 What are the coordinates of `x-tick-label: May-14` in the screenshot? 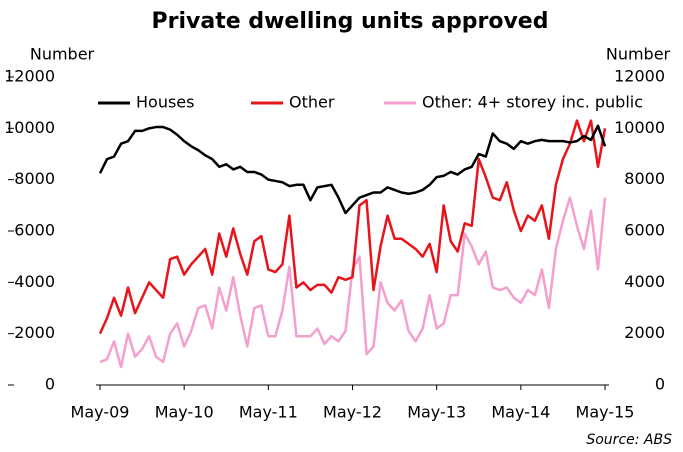 It's located at (520, 412).